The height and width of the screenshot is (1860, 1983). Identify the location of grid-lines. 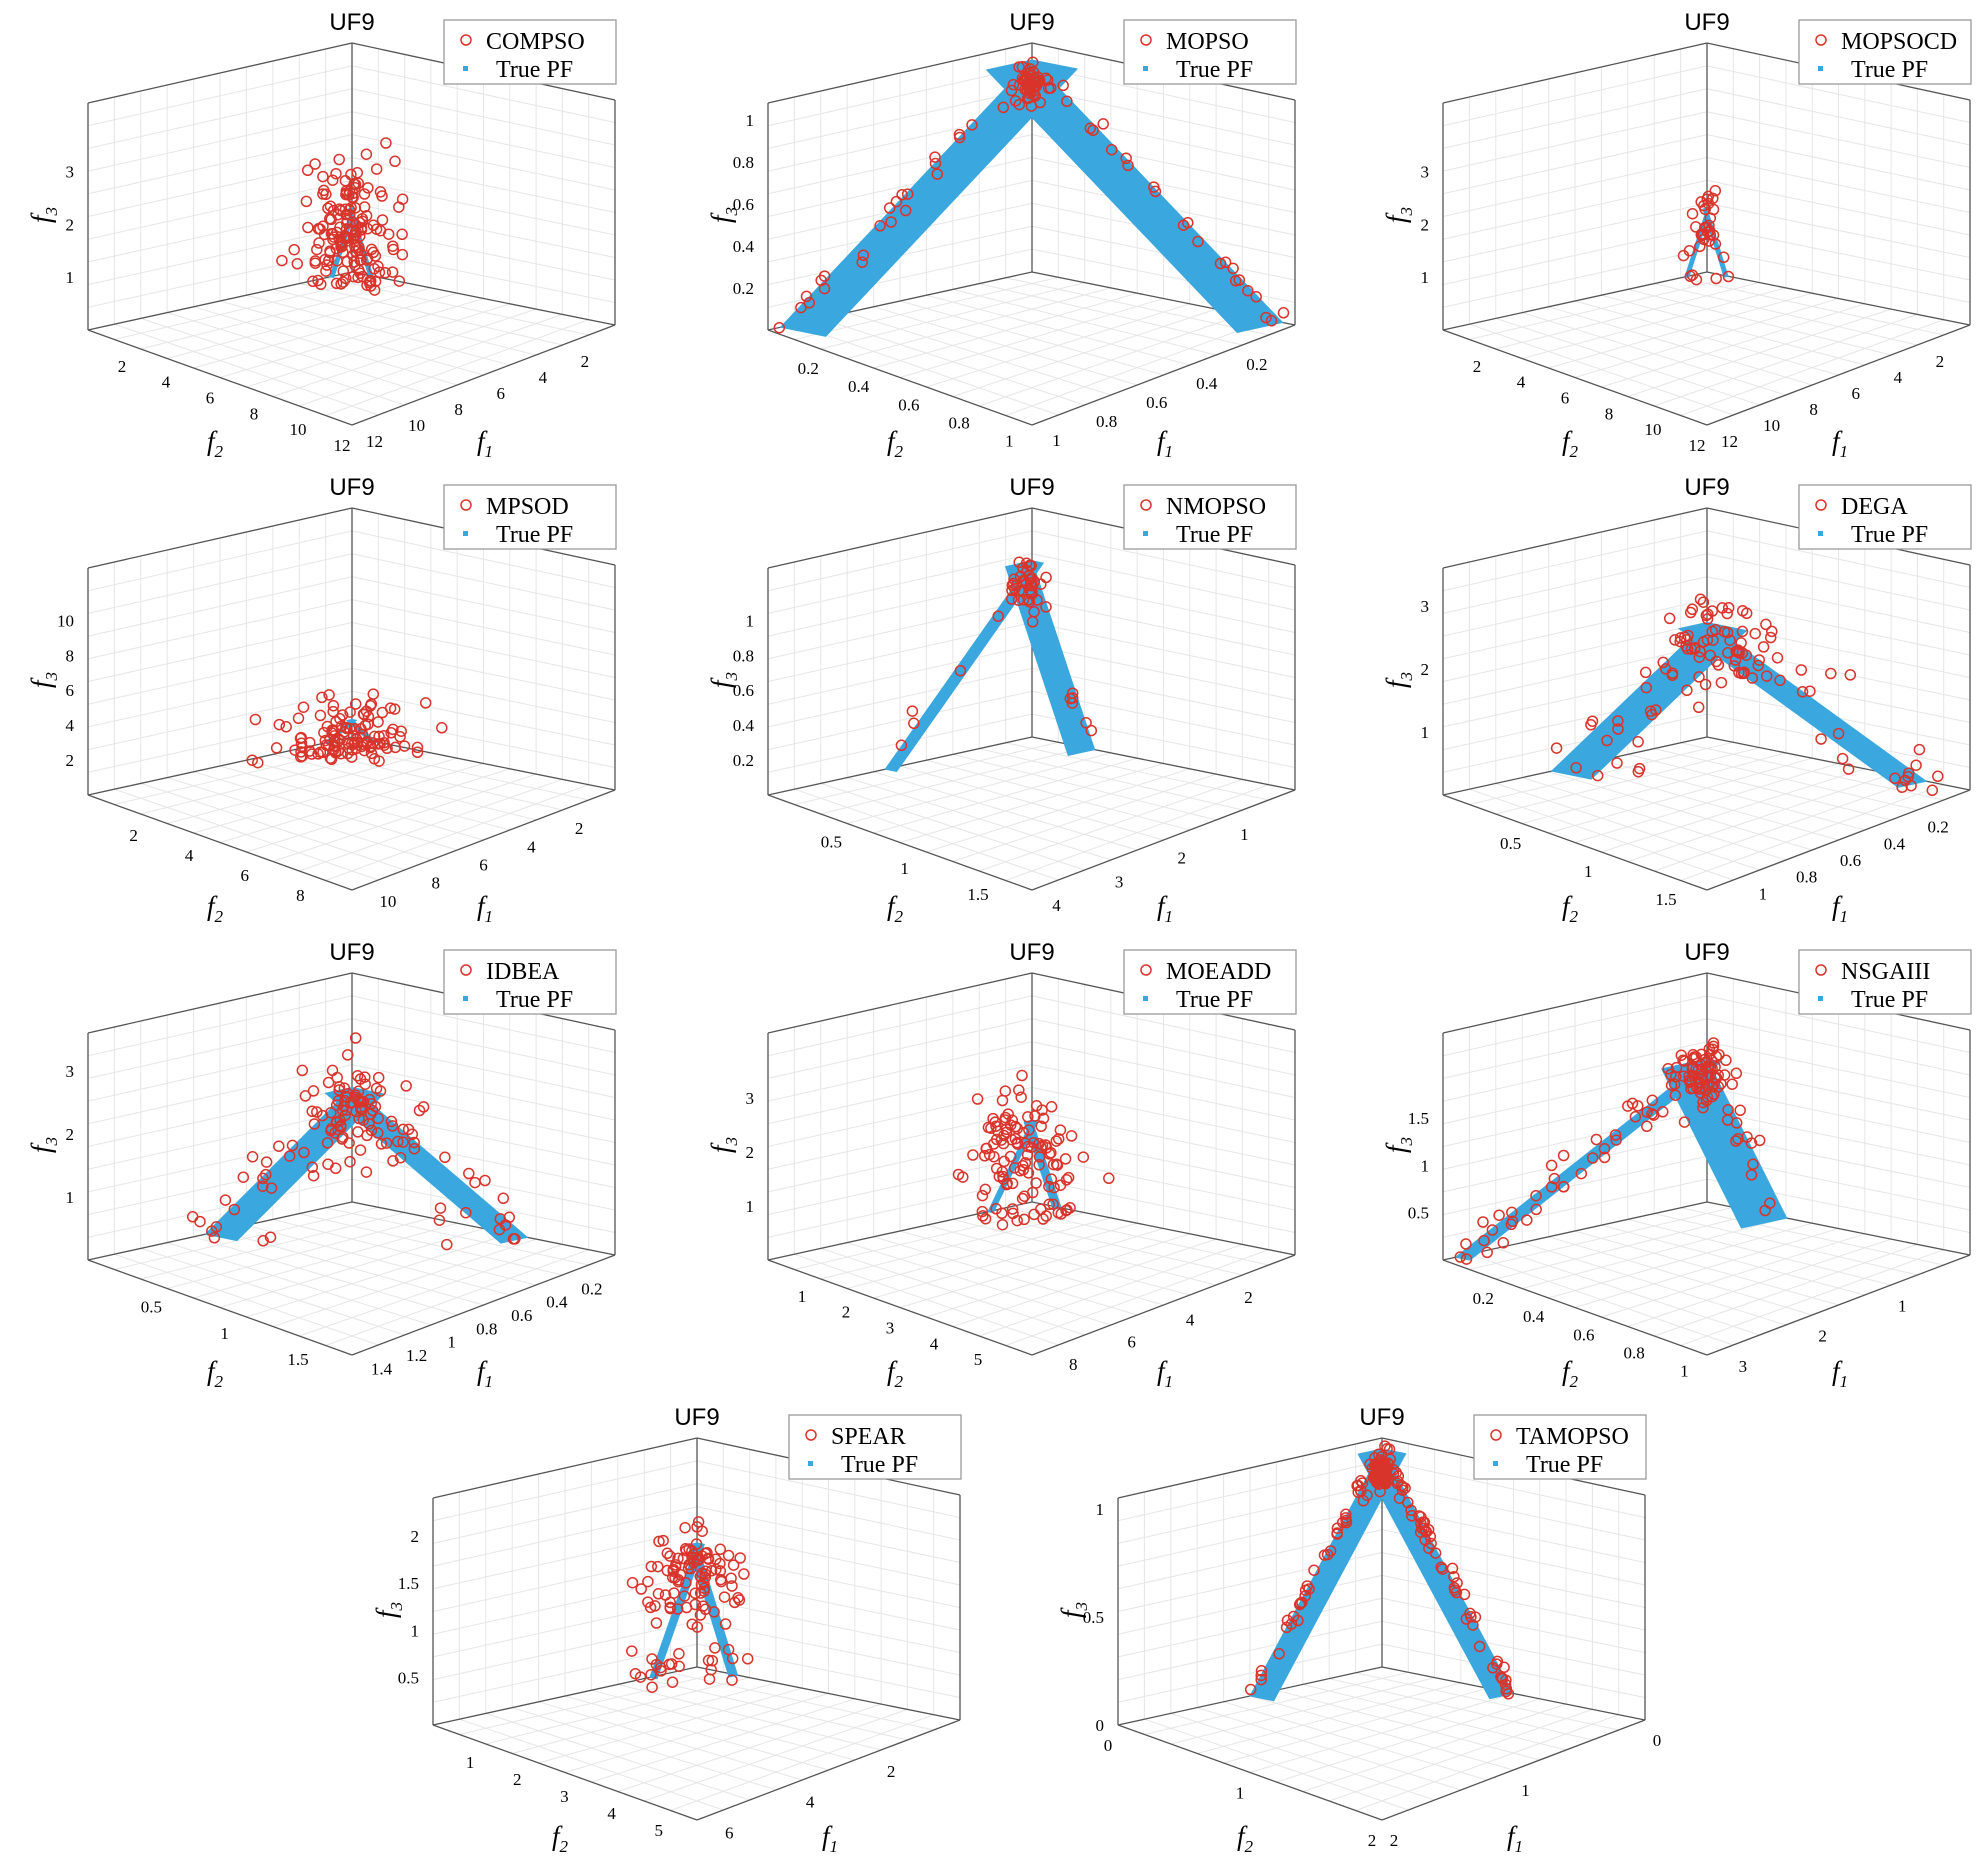
(1706, 232).